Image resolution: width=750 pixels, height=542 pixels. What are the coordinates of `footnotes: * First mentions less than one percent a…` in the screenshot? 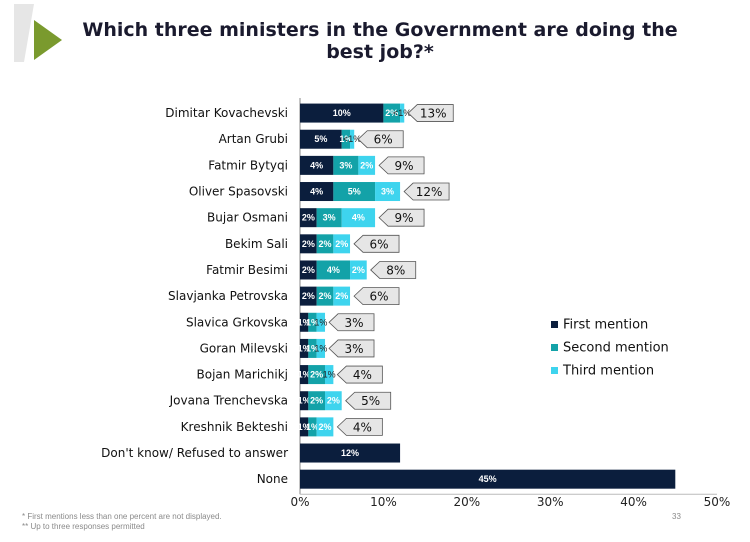 It's located at (122, 522).